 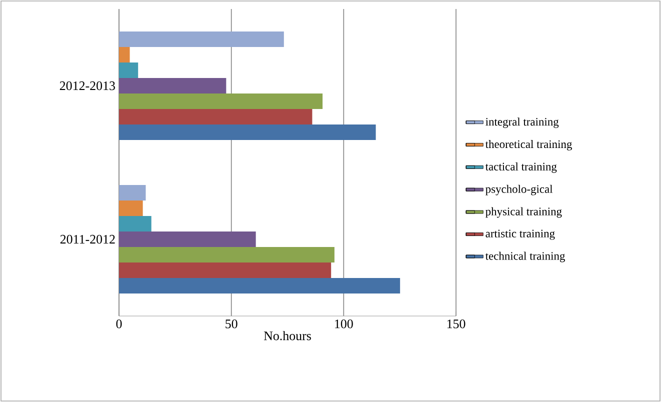 I want to click on x-tick-label: 0, so click(x=119, y=324).